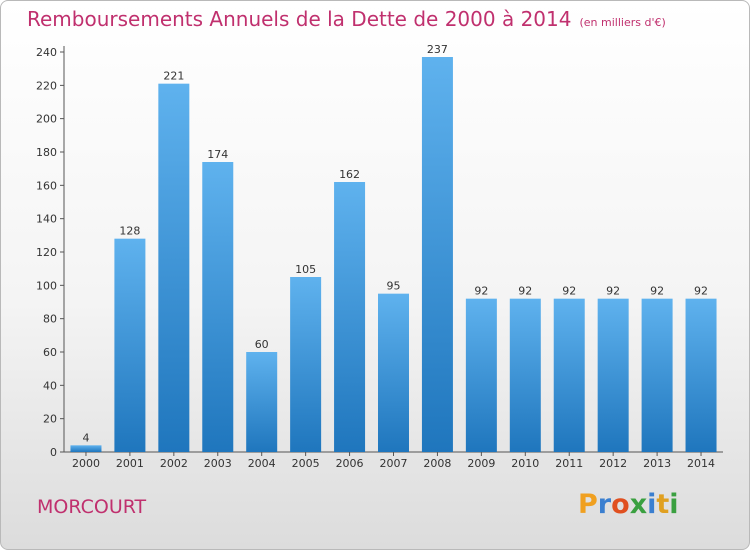 The image size is (750, 550). What do you see at coordinates (46, 52) in the screenshot?
I see `y-tick-label: 240` at bounding box center [46, 52].